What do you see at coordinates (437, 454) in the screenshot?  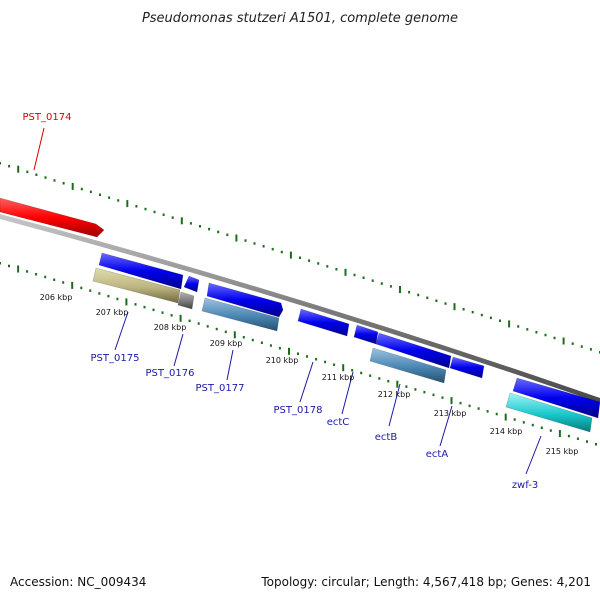 I see `gene-label-ecta: ectA` at bounding box center [437, 454].